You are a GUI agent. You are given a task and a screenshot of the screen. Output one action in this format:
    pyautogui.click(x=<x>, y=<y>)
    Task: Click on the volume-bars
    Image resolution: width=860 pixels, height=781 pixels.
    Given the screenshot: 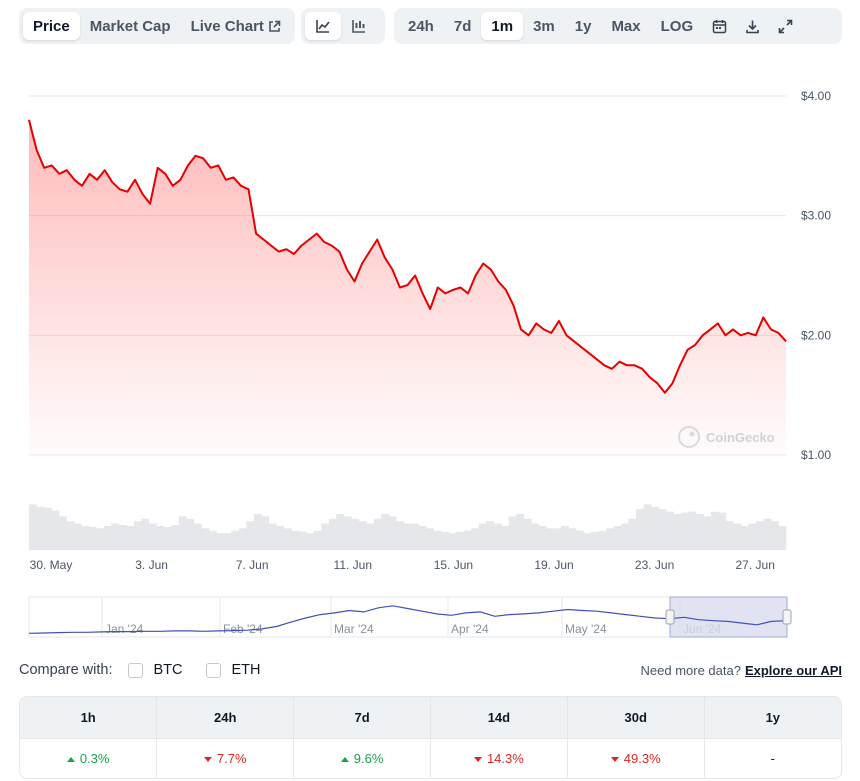 What is the action you would take?
    pyautogui.click(x=408, y=527)
    